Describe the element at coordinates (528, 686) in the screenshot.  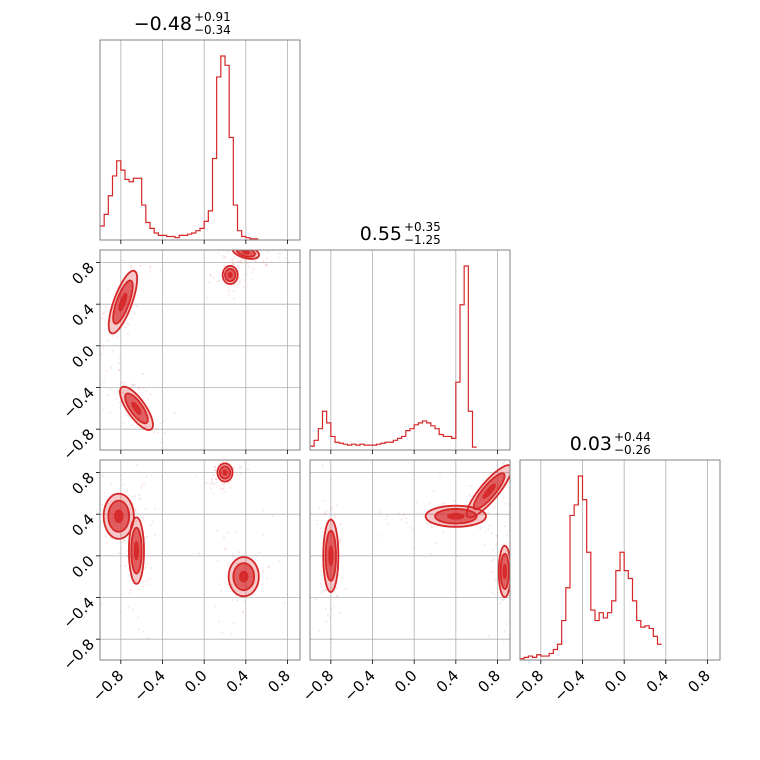
I see `x-tick-label: −0.8` at that location.